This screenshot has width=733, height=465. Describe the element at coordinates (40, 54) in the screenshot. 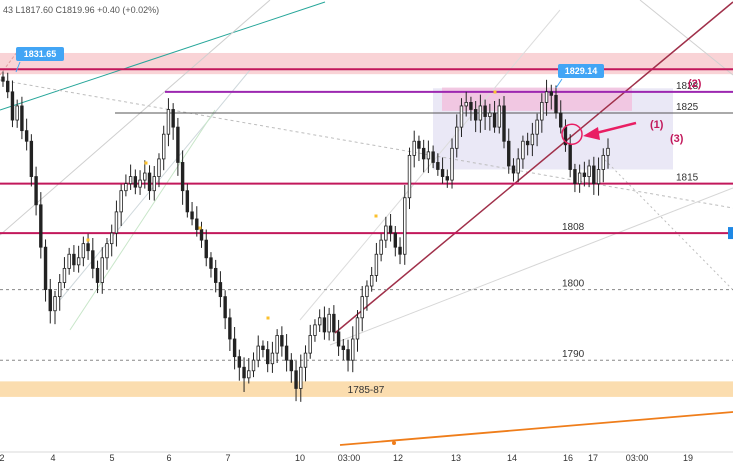

I see `high-callout-1831-label: 1831.65` at that location.